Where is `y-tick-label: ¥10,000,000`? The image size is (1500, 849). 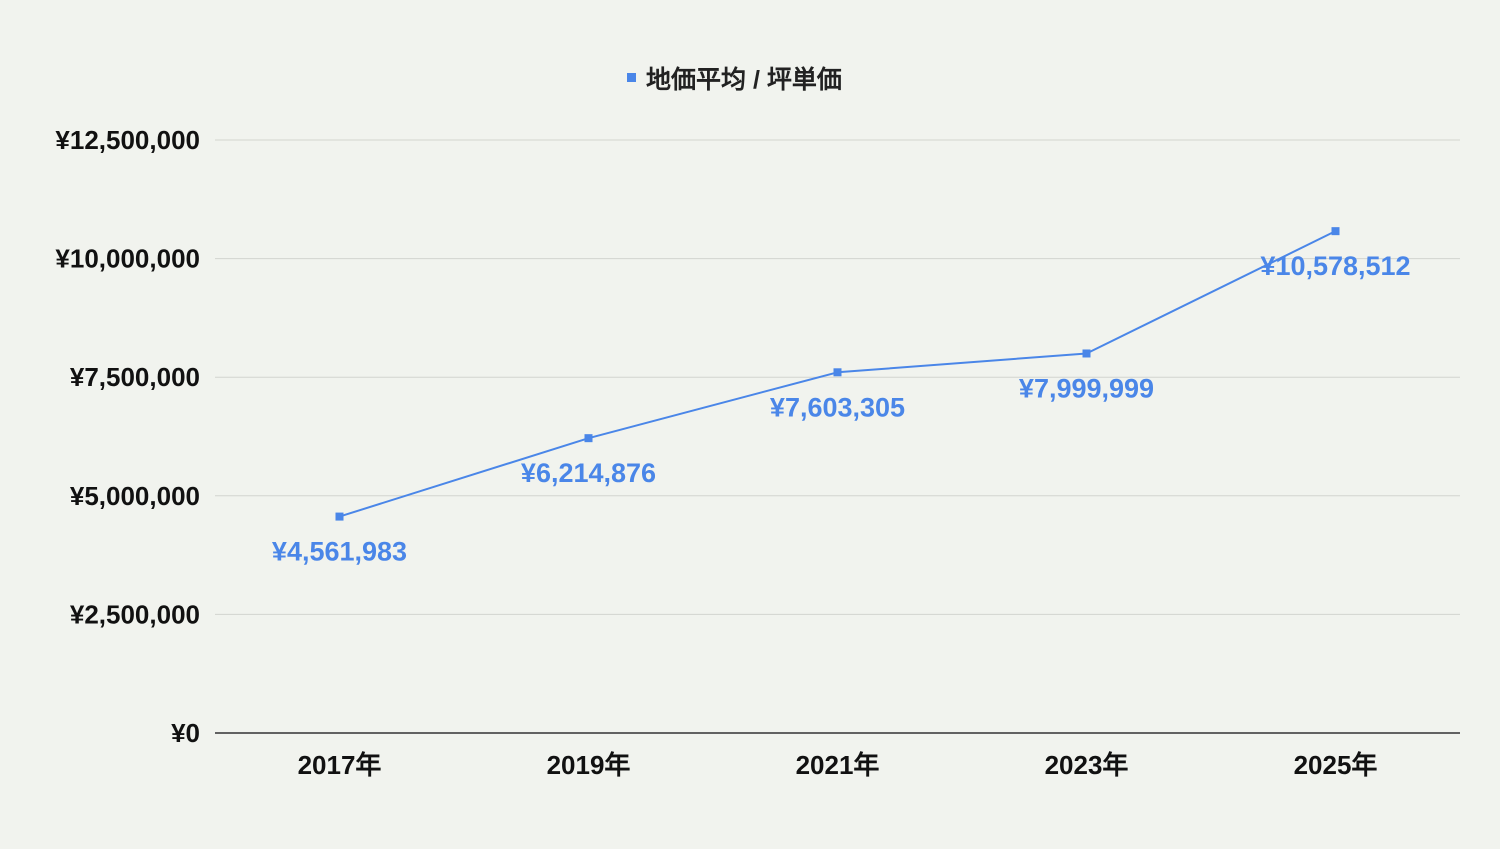 y-tick-label: ¥10,000,000 is located at coordinates (127, 259).